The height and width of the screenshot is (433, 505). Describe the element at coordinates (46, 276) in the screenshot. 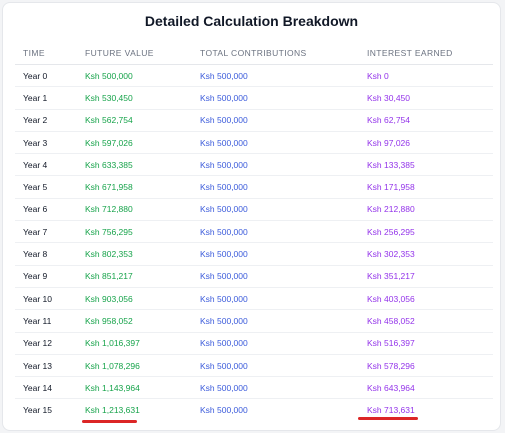

I see `cell-time: Year 9` at that location.